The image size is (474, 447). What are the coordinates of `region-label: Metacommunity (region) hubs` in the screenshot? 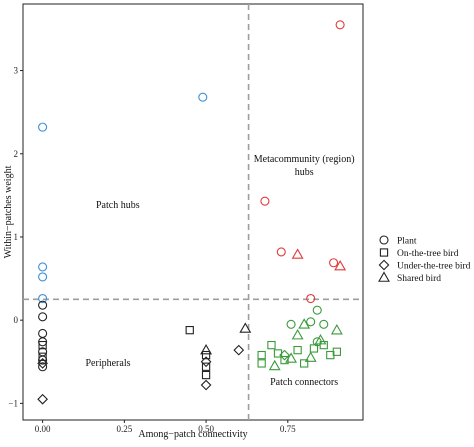 It's located at (304, 166).